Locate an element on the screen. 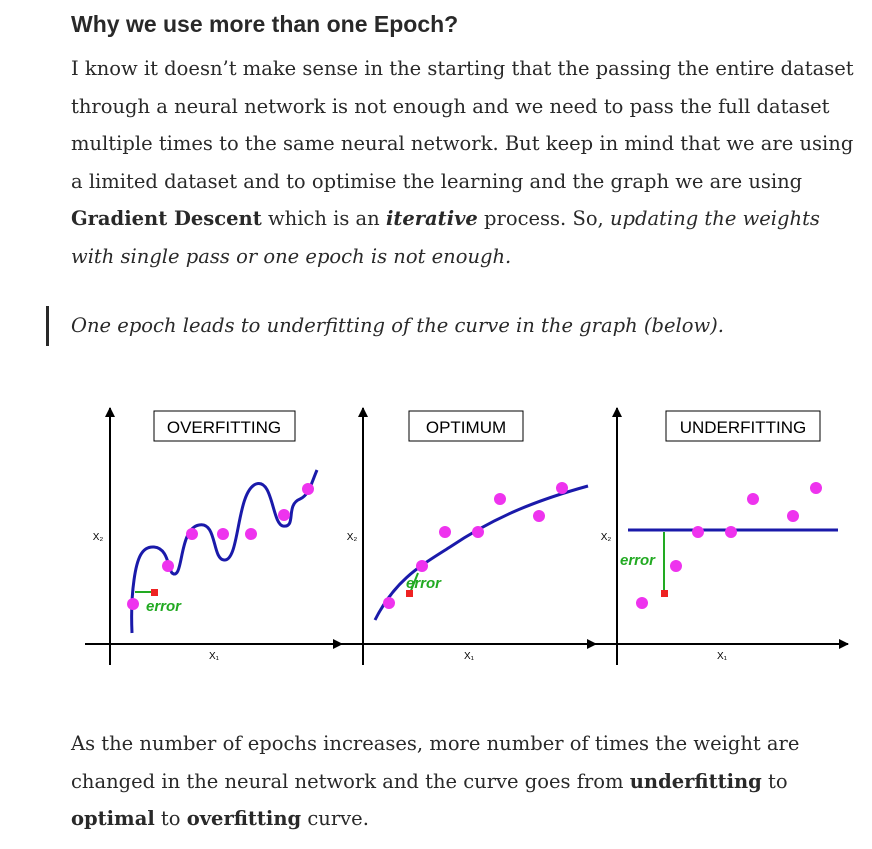  error-line is located at coordinates (414, 583).